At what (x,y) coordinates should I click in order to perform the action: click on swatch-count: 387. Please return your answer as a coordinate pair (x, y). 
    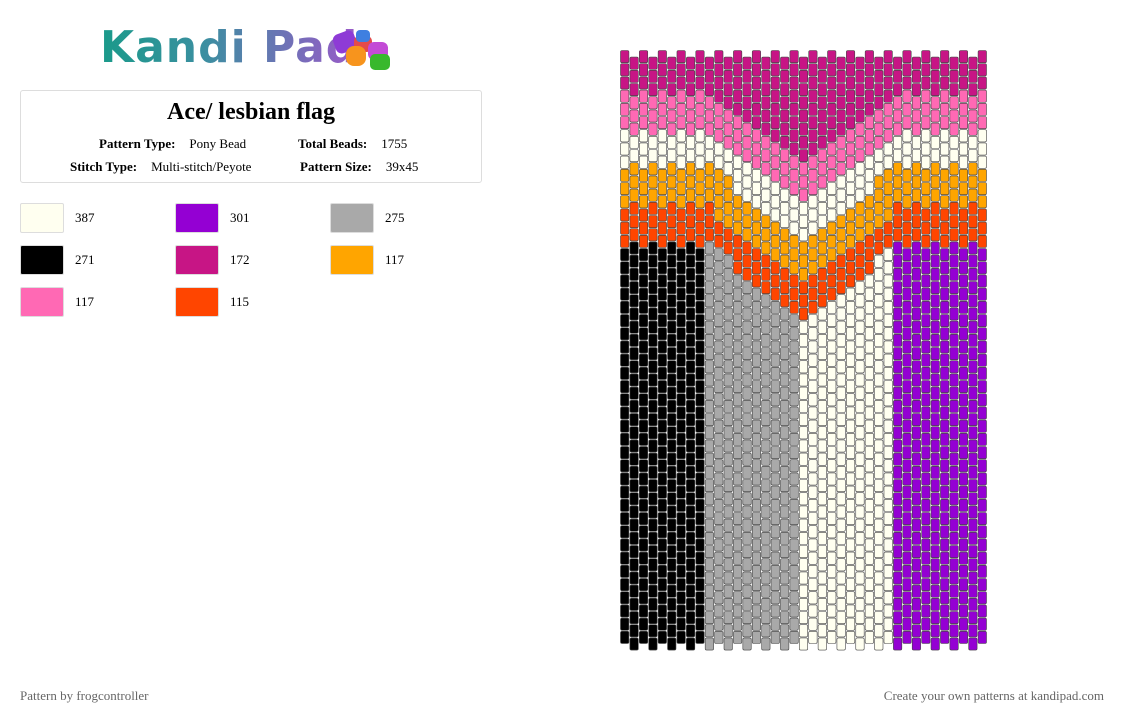
    Looking at the image, I should click on (85, 217).